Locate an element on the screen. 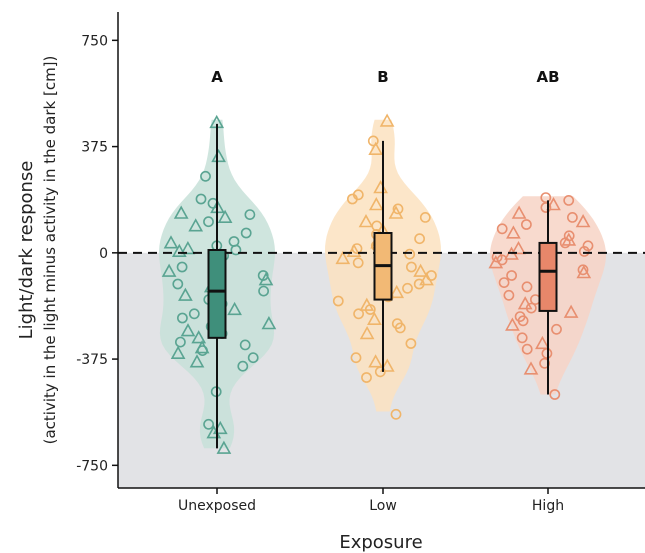 The image size is (645, 553). significance-labels: A B AB is located at coordinates (385, 77).